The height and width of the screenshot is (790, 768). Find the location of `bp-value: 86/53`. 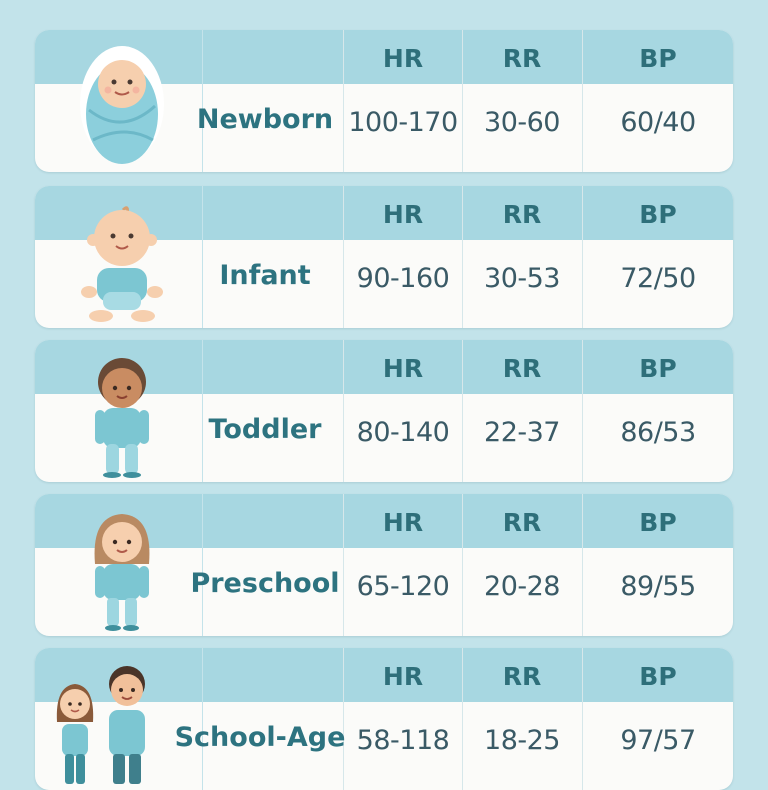

bp-value: 86/53 is located at coordinates (658, 432).